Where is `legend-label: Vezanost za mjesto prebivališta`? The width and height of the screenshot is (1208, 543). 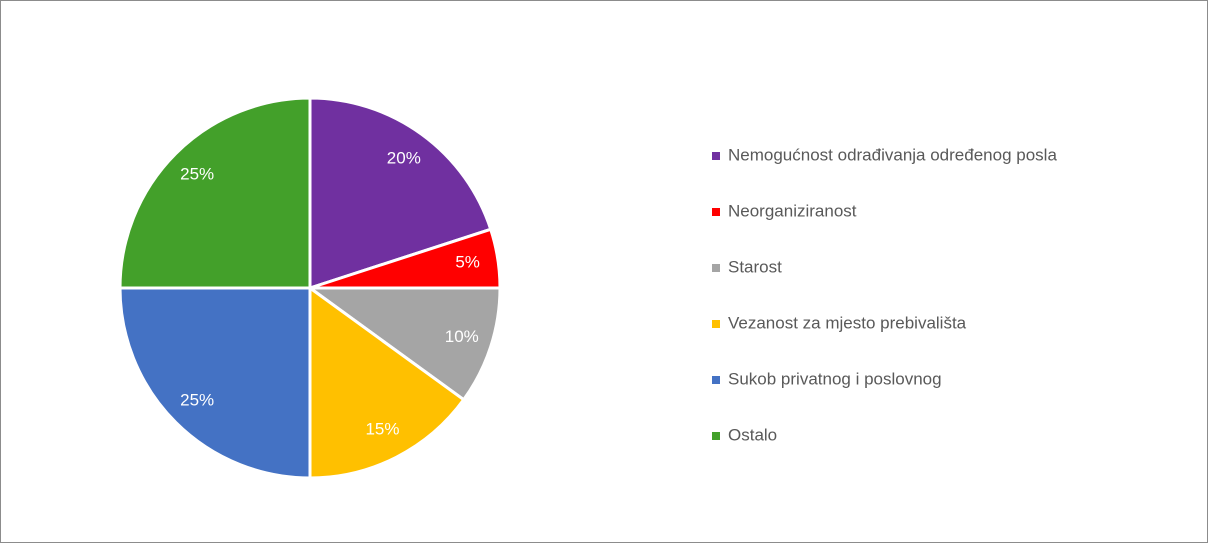
legend-label: Vezanost za mjesto prebivališta is located at coordinates (847, 322).